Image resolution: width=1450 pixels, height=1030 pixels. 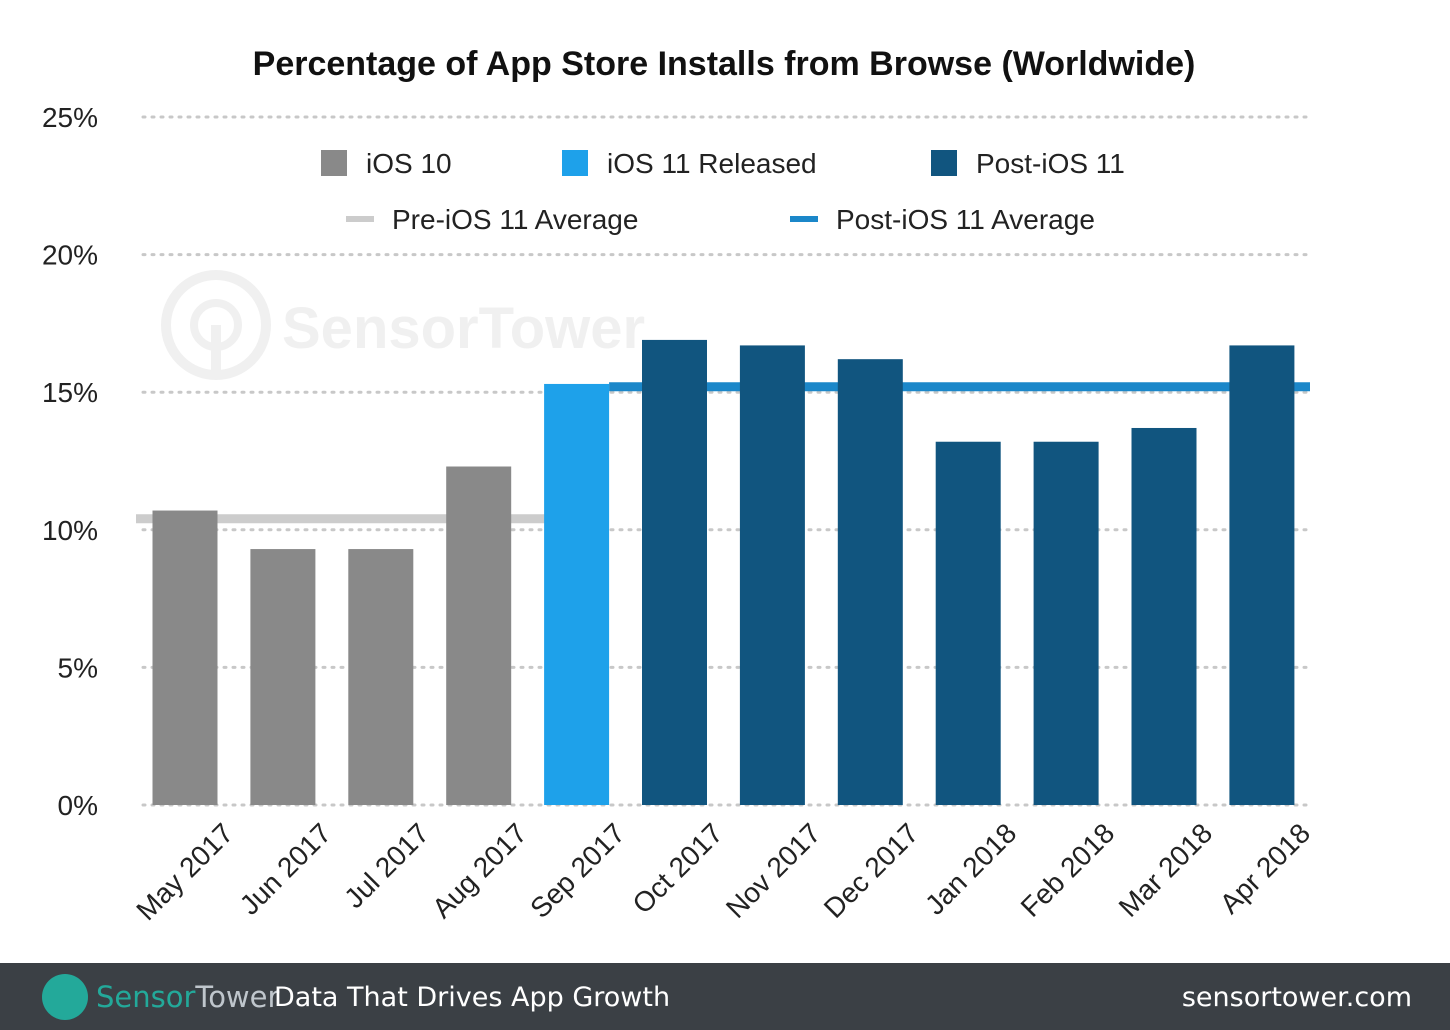 I want to click on footer-brand: SensorTower, so click(x=188, y=997).